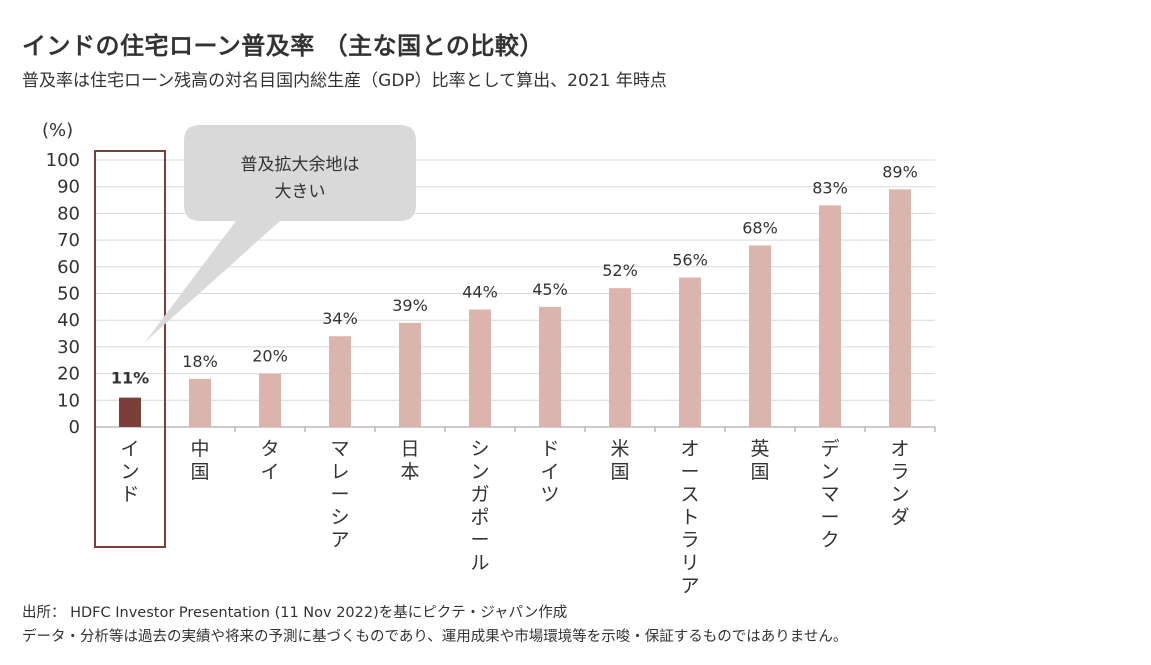  What do you see at coordinates (339, 494) in the screenshot?
I see `category-label-3: マレーシア` at bounding box center [339, 494].